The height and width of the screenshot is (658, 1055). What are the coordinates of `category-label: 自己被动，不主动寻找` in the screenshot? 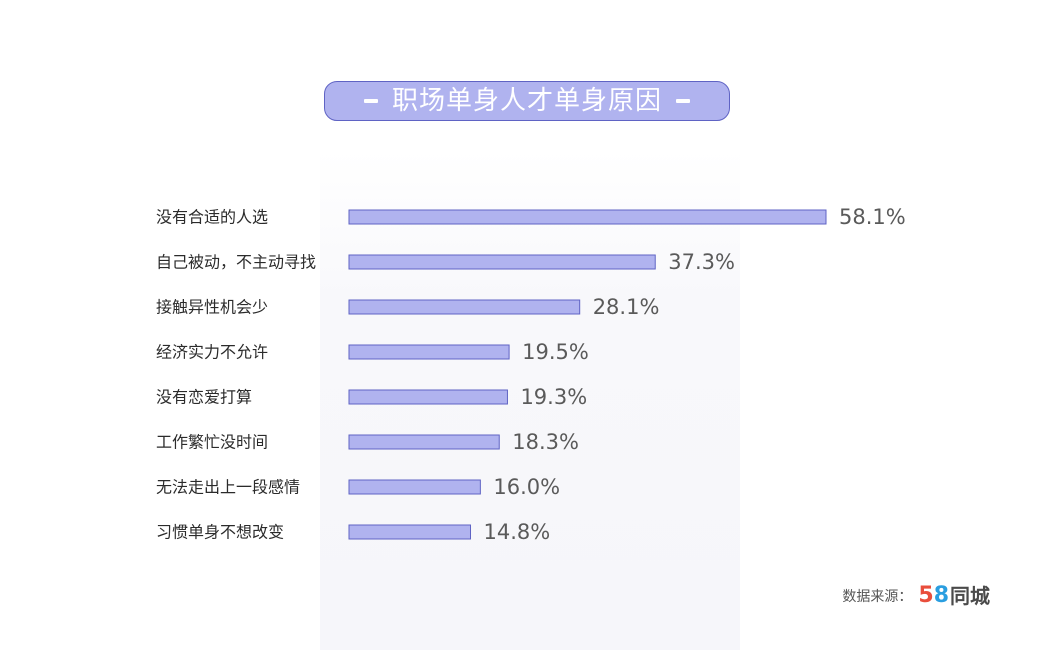 It's located at (236, 262).